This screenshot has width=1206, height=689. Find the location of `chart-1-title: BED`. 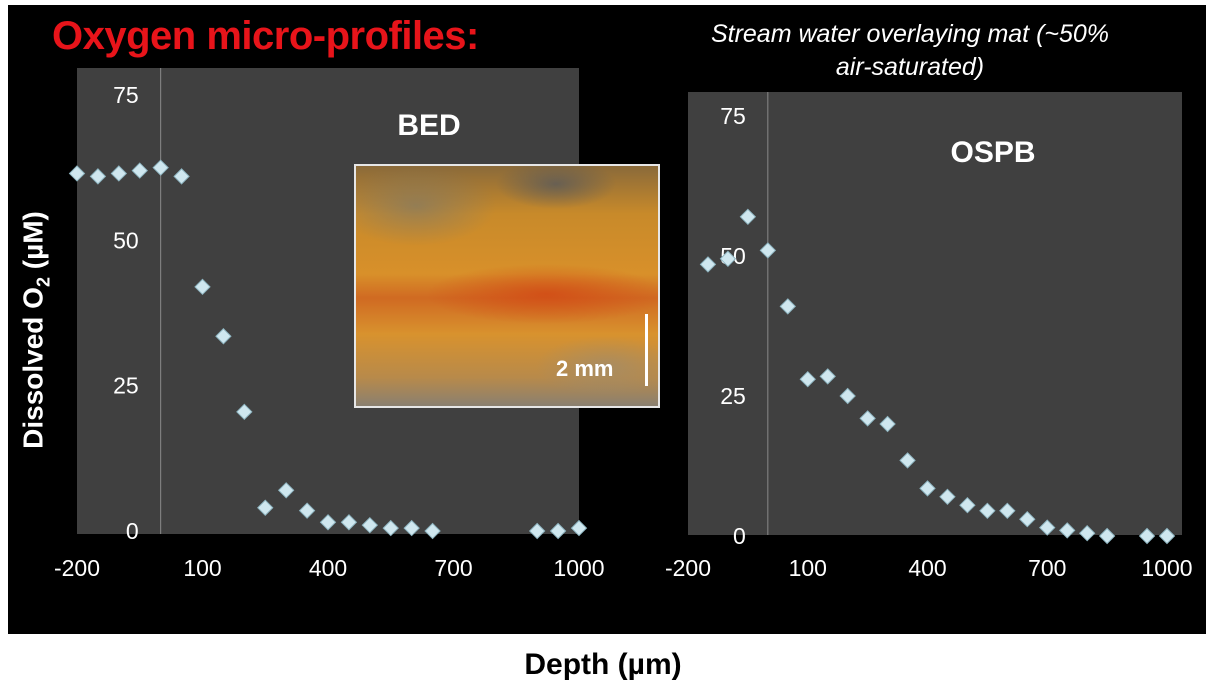

chart-1-title: BED is located at coordinates (428, 125).